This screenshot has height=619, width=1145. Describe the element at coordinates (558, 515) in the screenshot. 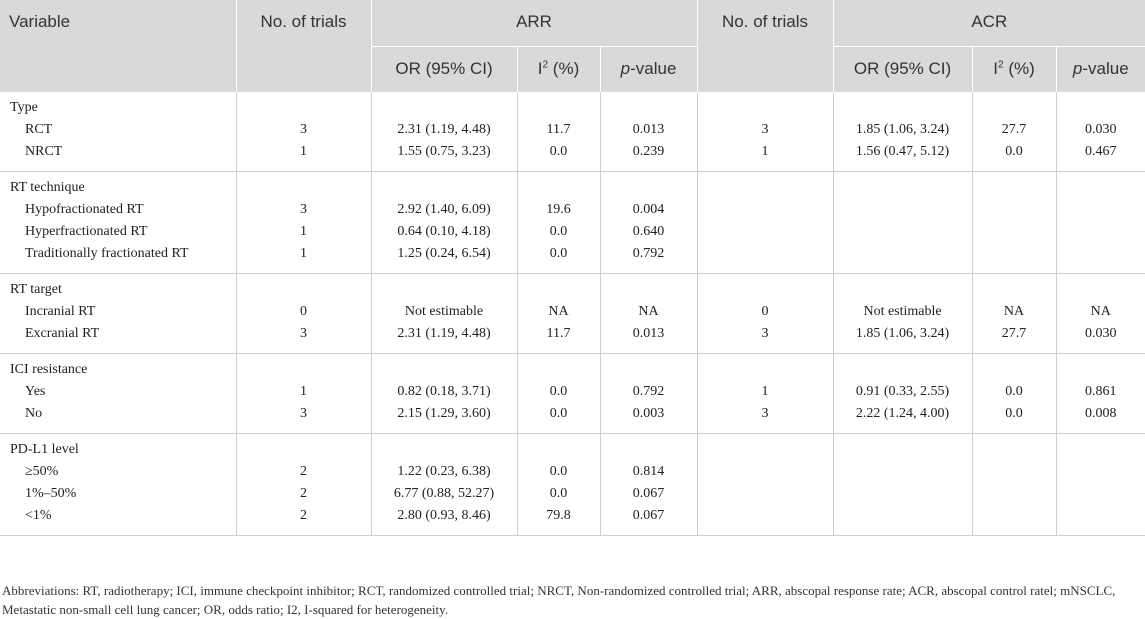

I see `arr-i2-value: 79.8` at that location.